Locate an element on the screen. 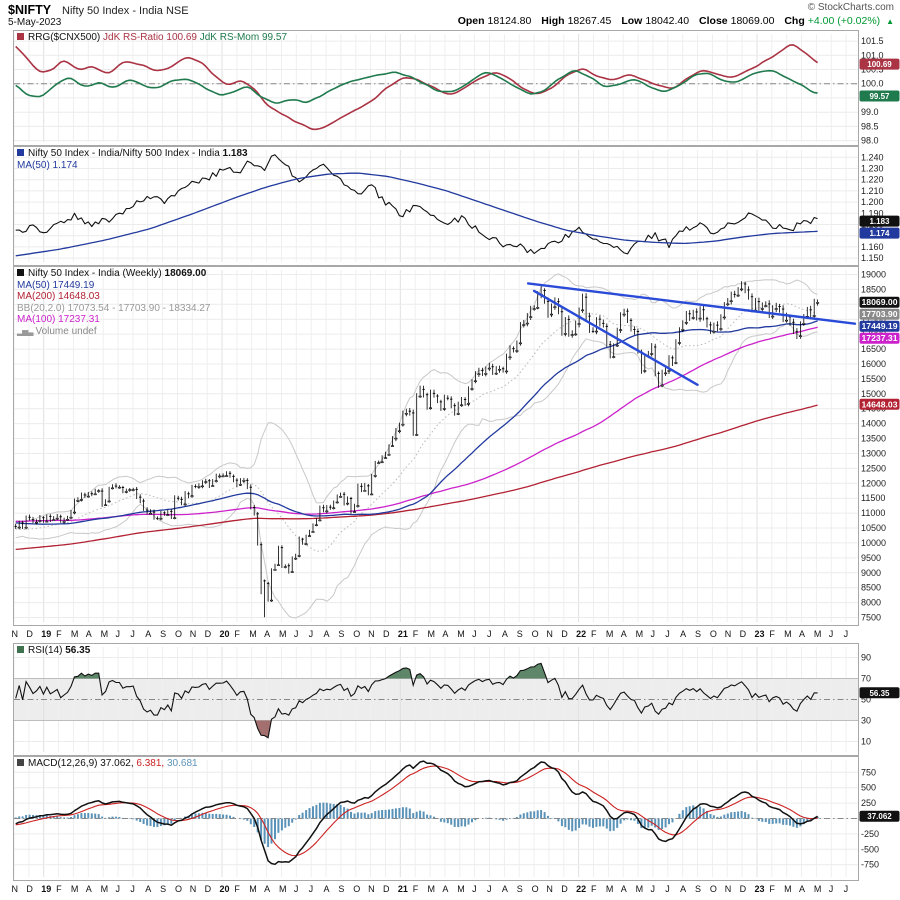 The image size is (900, 900). close-value: 18069.00 is located at coordinates (752, 21).